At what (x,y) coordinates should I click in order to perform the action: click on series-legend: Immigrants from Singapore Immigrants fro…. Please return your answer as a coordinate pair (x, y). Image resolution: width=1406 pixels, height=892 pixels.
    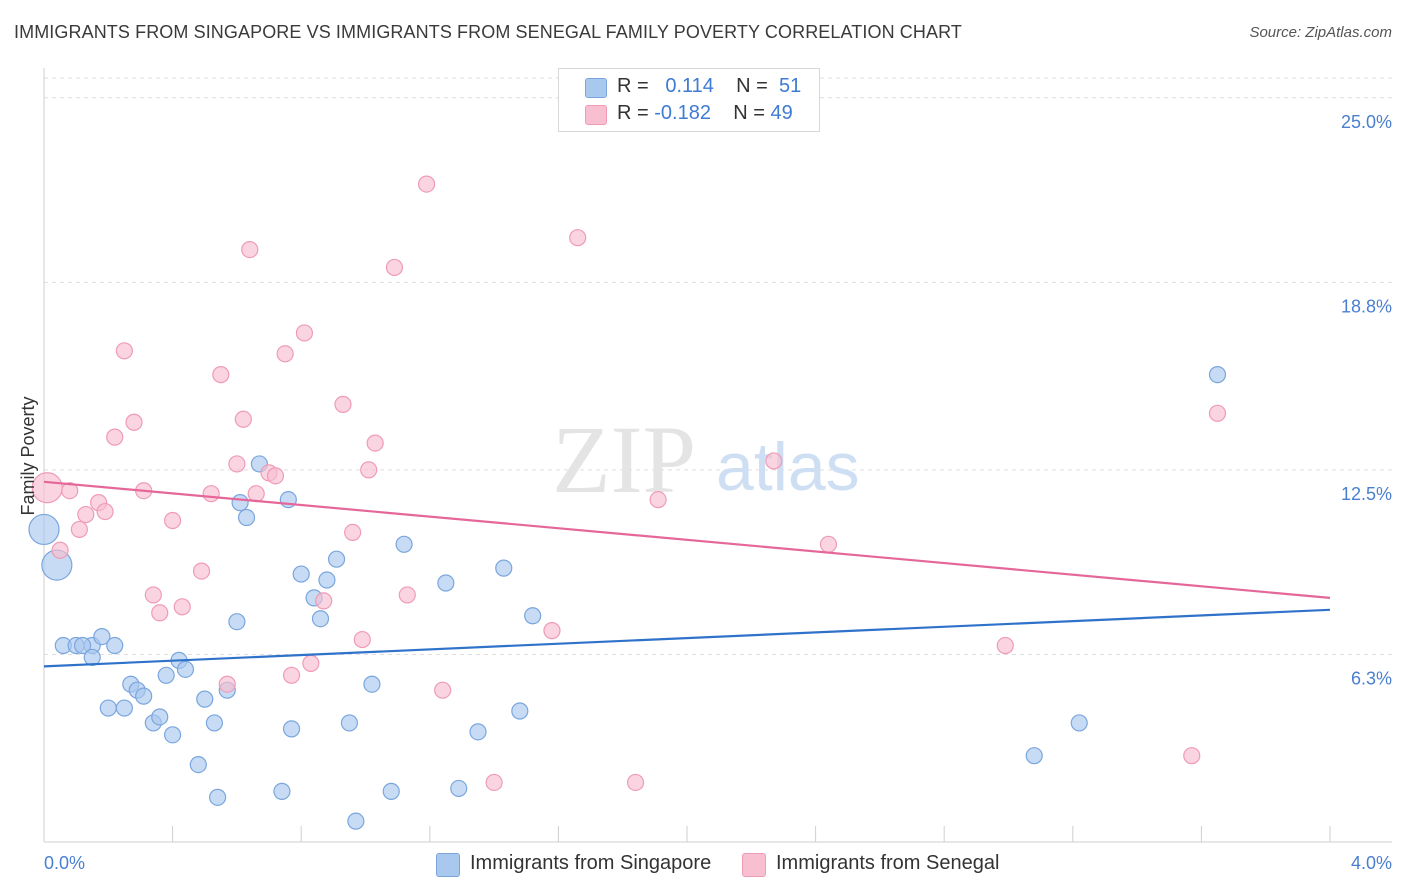
    Looking at the image, I should click on (703, 865).